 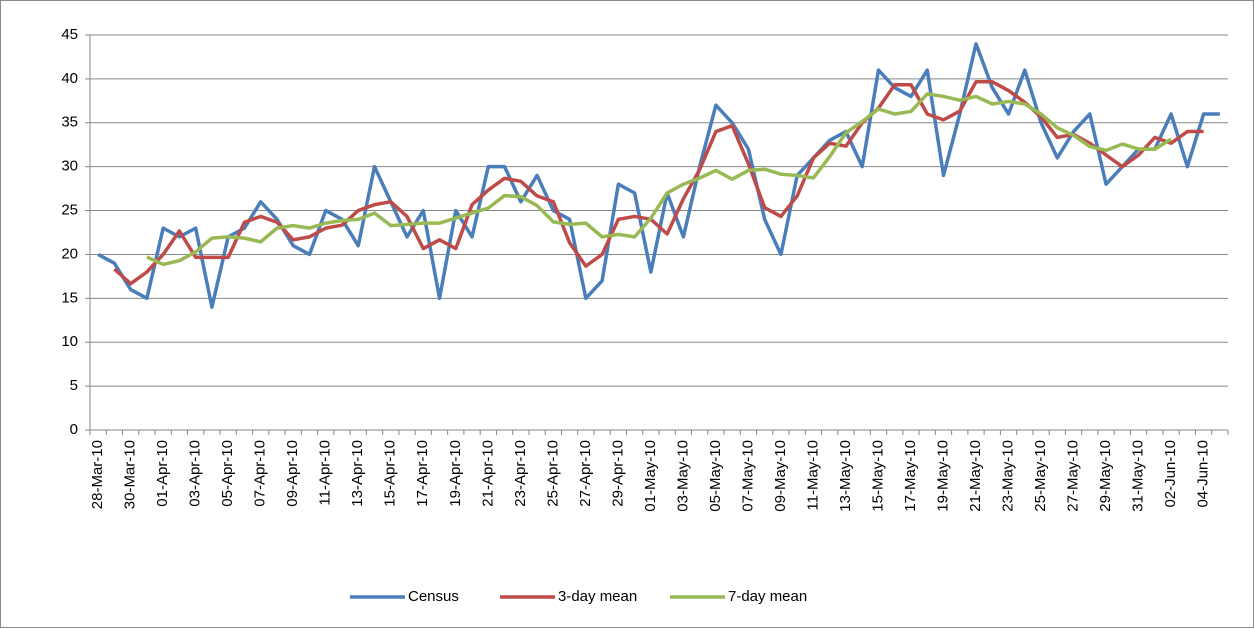 I want to click on x-tick-label: 17-Apr-10, so click(x=422, y=473).